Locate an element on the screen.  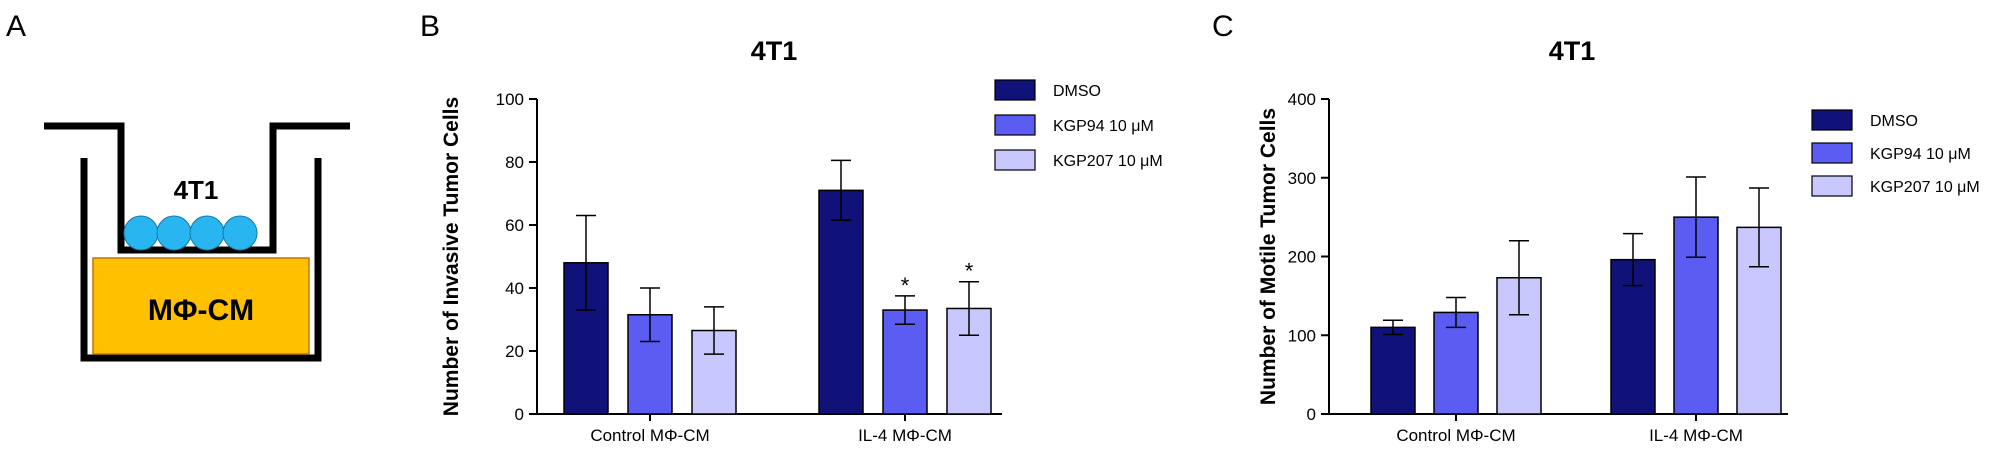
y-tick-label: 400 is located at coordinates (1302, 99).